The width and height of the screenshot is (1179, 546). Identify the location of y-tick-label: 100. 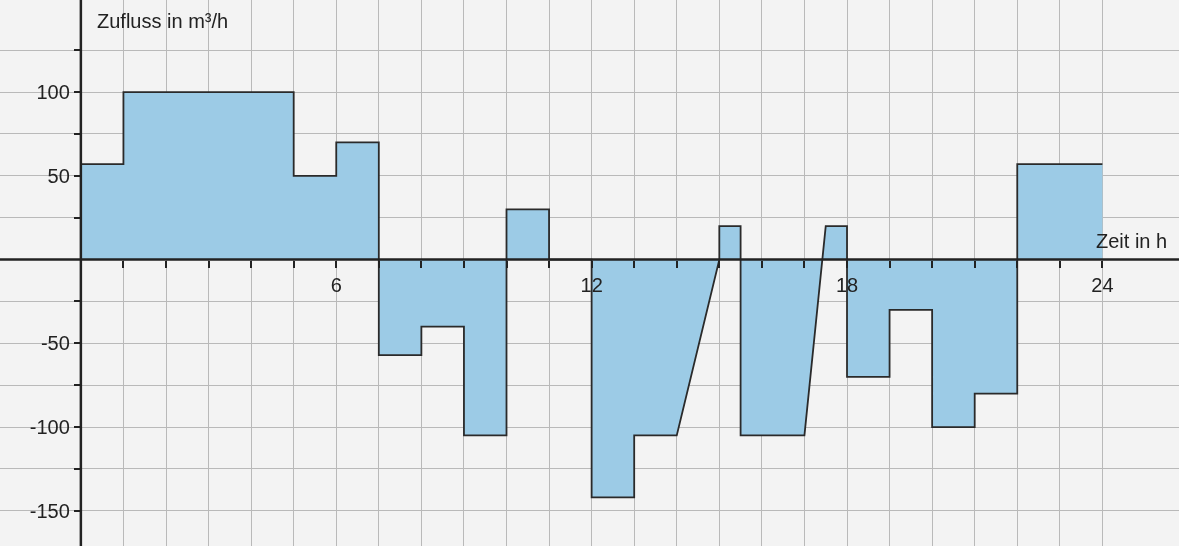
(53, 92).